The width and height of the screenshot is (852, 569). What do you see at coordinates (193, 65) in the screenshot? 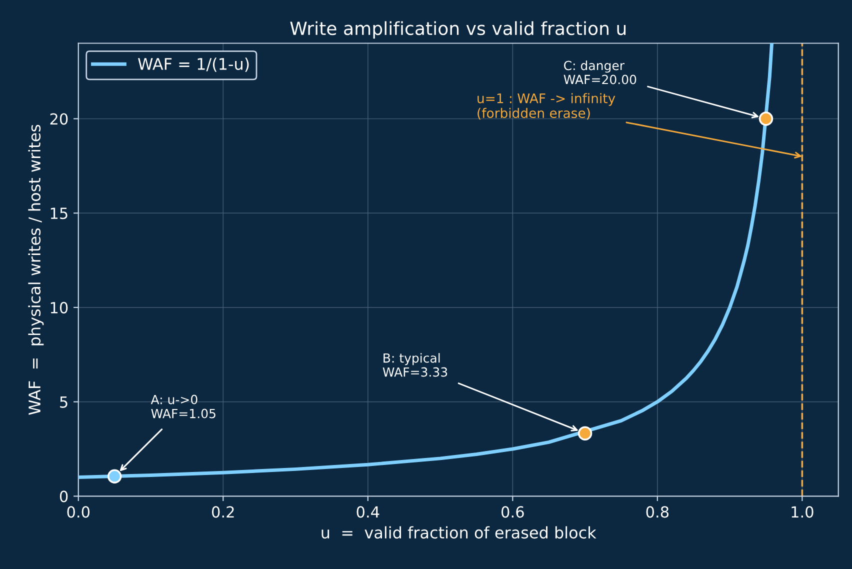
I see `legend-label: WAF = 1/(1-u)` at bounding box center [193, 65].